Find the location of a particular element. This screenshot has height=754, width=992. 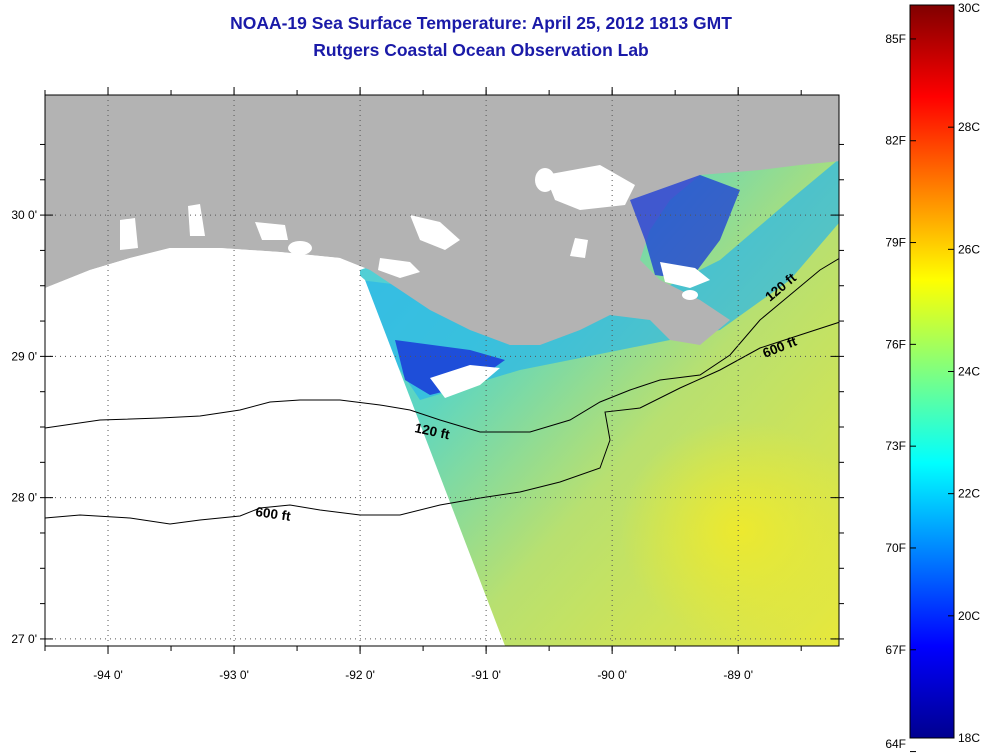

lon-tick-label: -90 0' is located at coordinates (612, 675).